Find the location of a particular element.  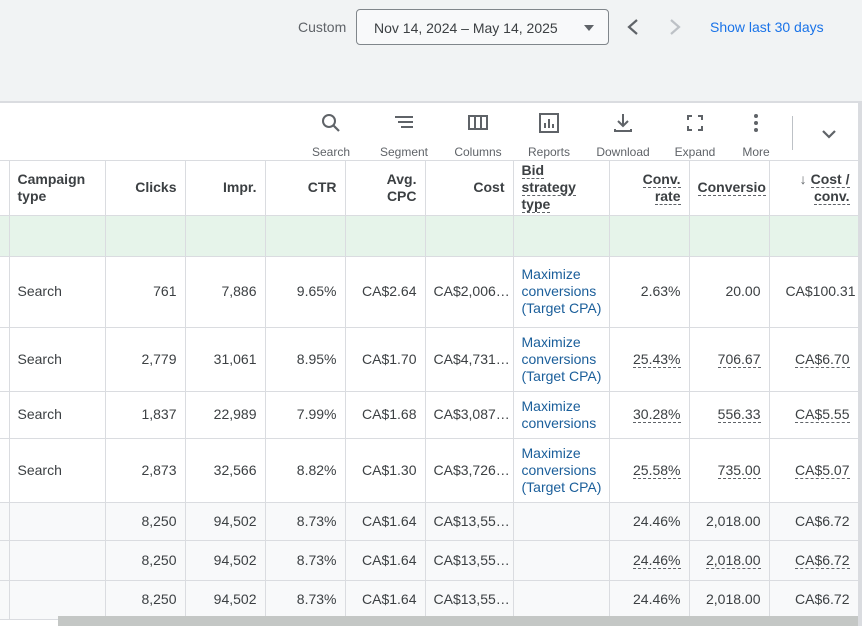

columns-label: Columns is located at coordinates (478, 152).